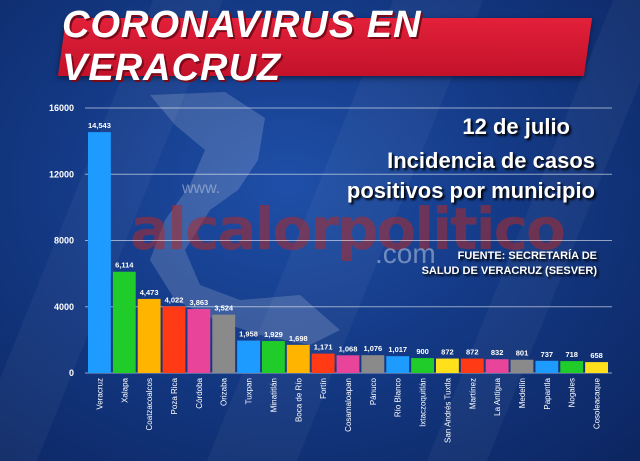 This screenshot has height=461, width=640. I want to click on x-tick-label: Boca de Río, so click(298, 399).